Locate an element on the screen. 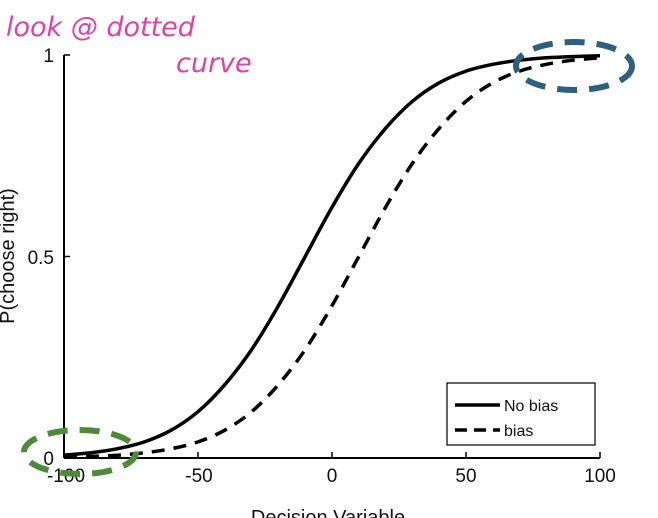 Image resolution: width=658 pixels, height=518 pixels. x-tick-label-neg50: -50 is located at coordinates (198, 476).